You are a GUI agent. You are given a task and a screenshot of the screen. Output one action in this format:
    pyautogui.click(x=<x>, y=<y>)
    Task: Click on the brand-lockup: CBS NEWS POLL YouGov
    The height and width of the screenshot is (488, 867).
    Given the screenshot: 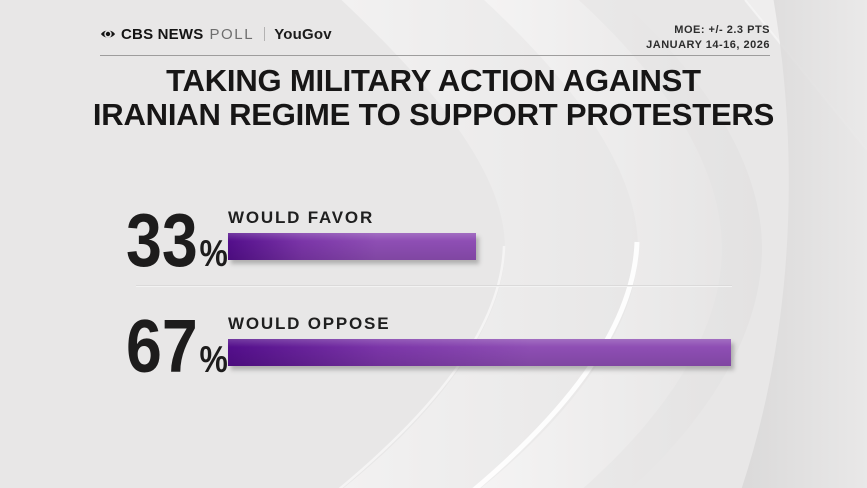 What is the action you would take?
    pyautogui.click(x=216, y=34)
    